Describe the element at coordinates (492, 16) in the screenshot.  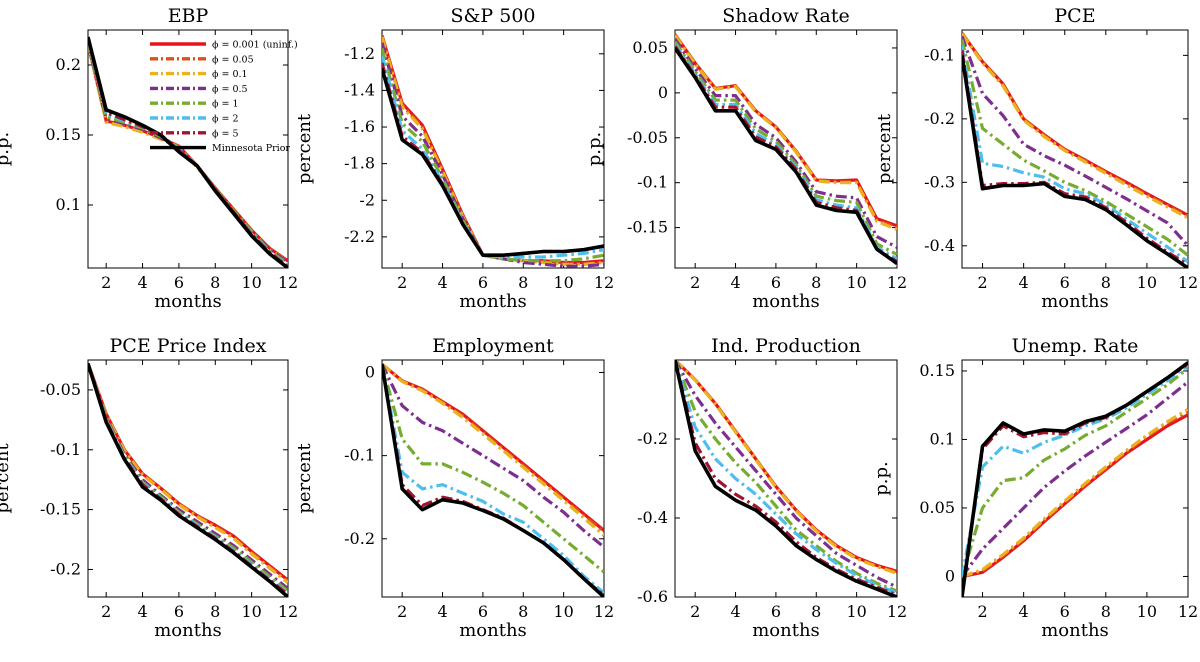
I see `chart-title: S&P 500` at that location.